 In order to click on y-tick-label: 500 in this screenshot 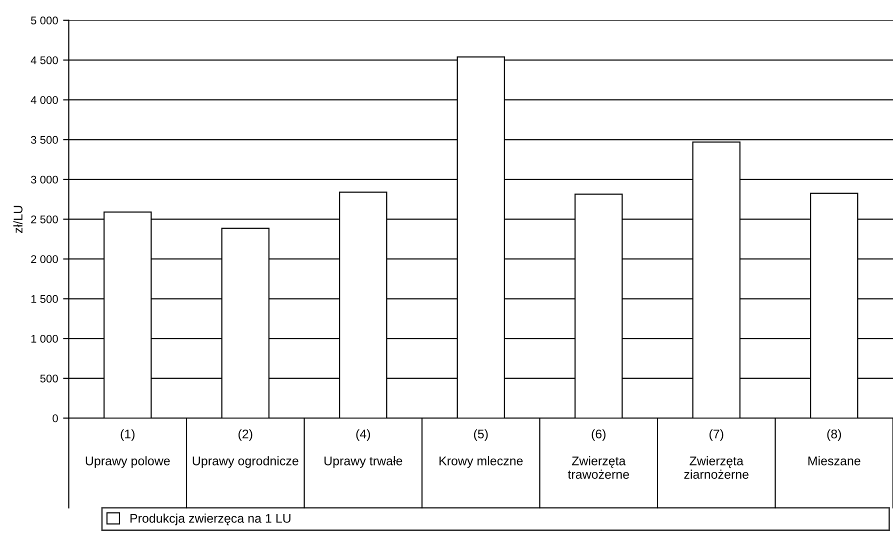, I will do `click(49, 378)`.